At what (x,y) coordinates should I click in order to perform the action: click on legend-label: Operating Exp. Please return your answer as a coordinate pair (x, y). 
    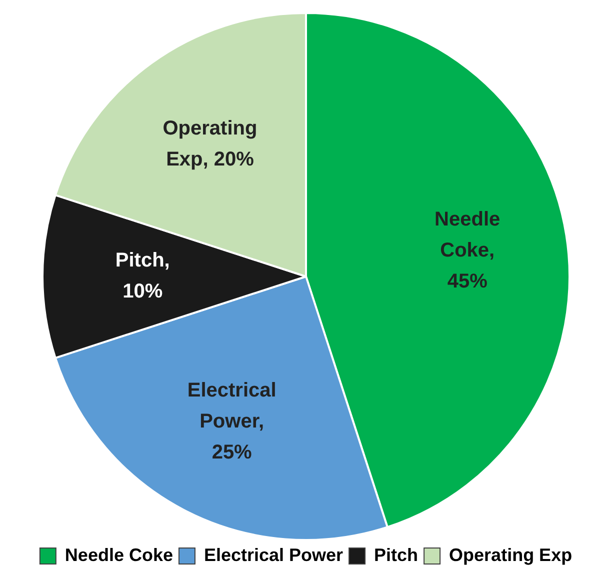
    Looking at the image, I should click on (510, 554).